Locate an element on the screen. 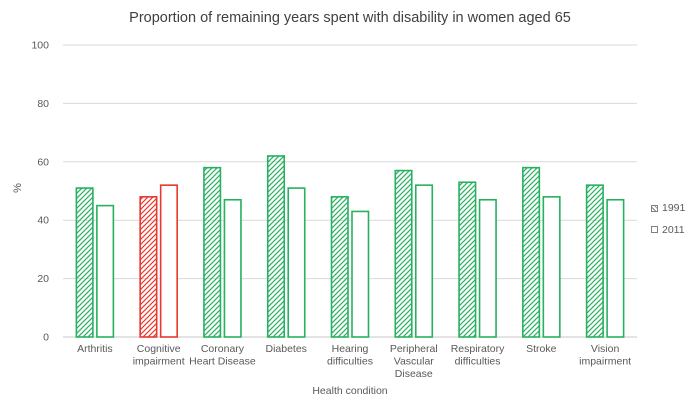  x-tick-label-0: Arthritis is located at coordinates (95, 349).